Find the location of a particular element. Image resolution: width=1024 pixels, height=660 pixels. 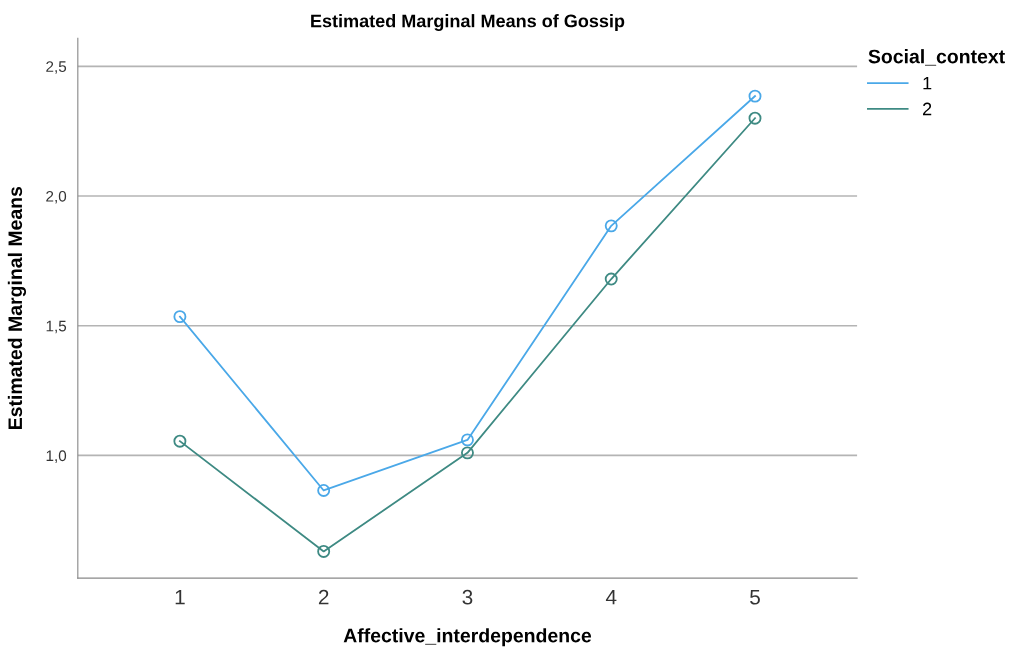

y-tick-label: 1,0 is located at coordinates (56, 456).